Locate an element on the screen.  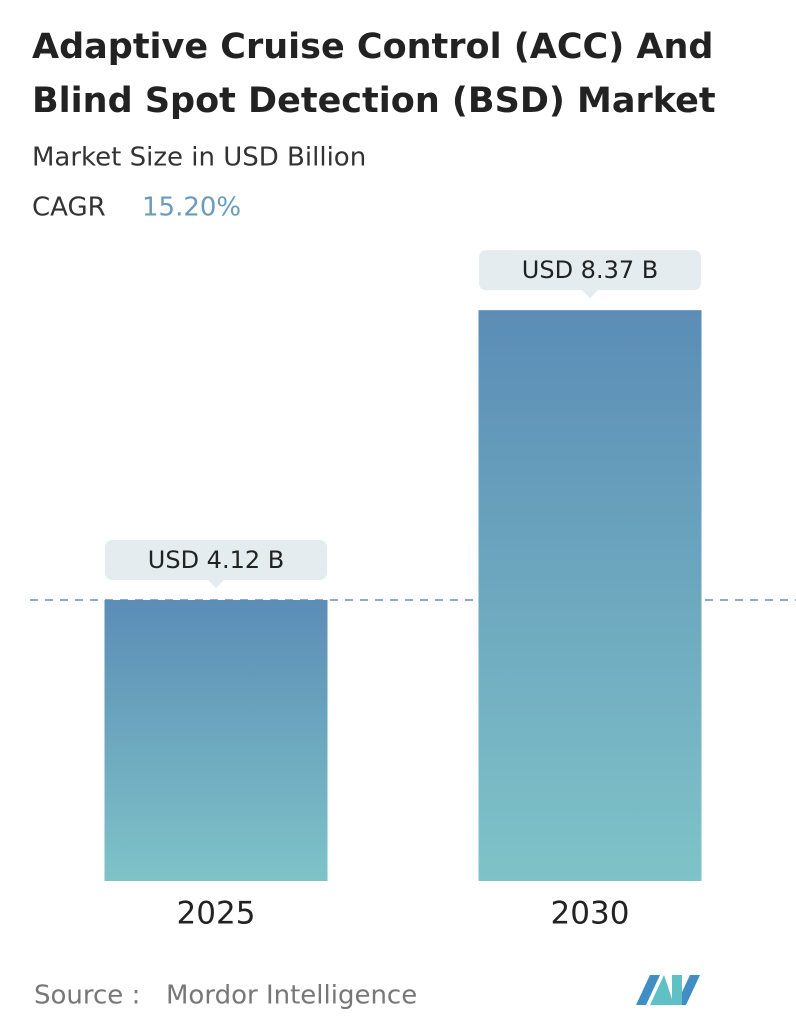
x-tick-label: 2030 is located at coordinates (590, 914).